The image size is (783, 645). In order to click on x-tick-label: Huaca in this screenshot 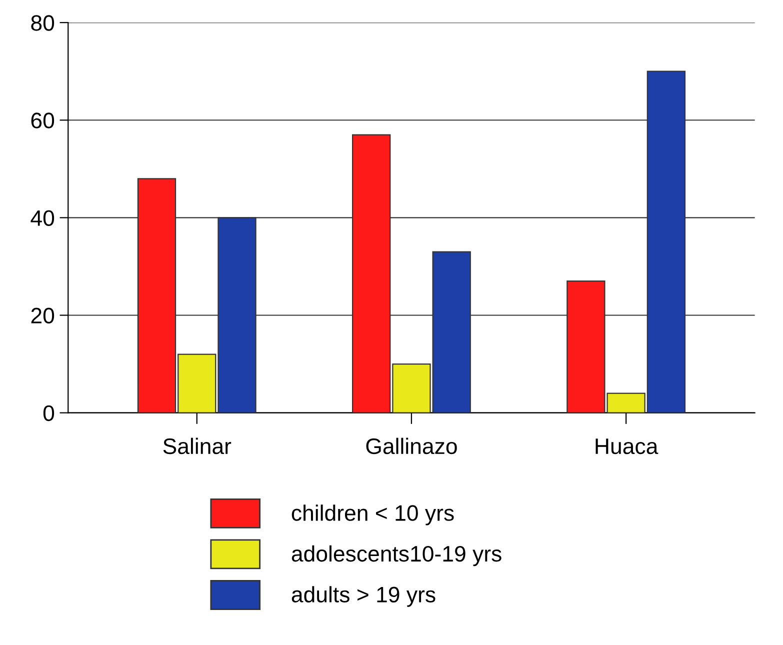, I will do `click(627, 446)`.